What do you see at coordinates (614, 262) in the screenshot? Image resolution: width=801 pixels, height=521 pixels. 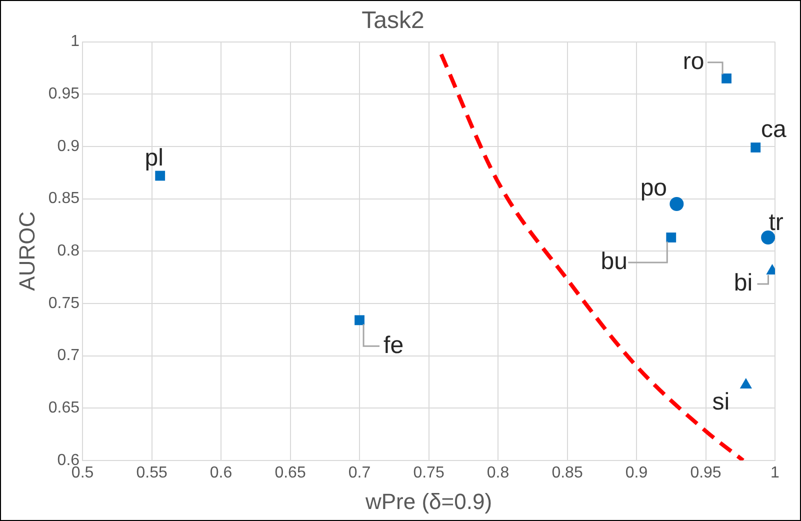 I see `annotation: bu` at bounding box center [614, 262].